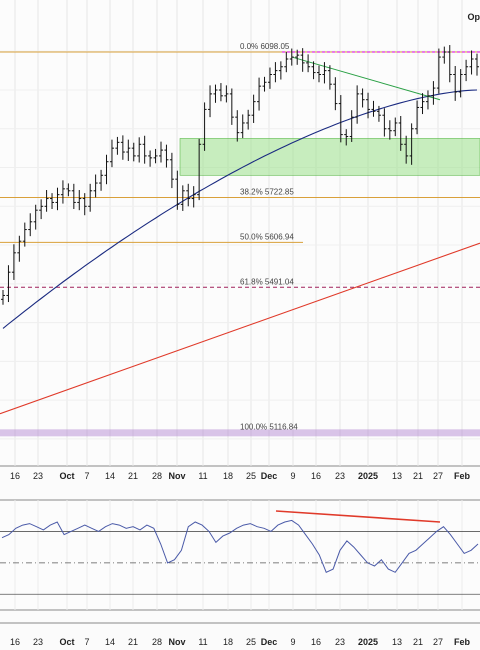  Describe the element at coordinates (265, 46) in the screenshot. I see `fib-level-label: 0.0% 6098.05` at that location.